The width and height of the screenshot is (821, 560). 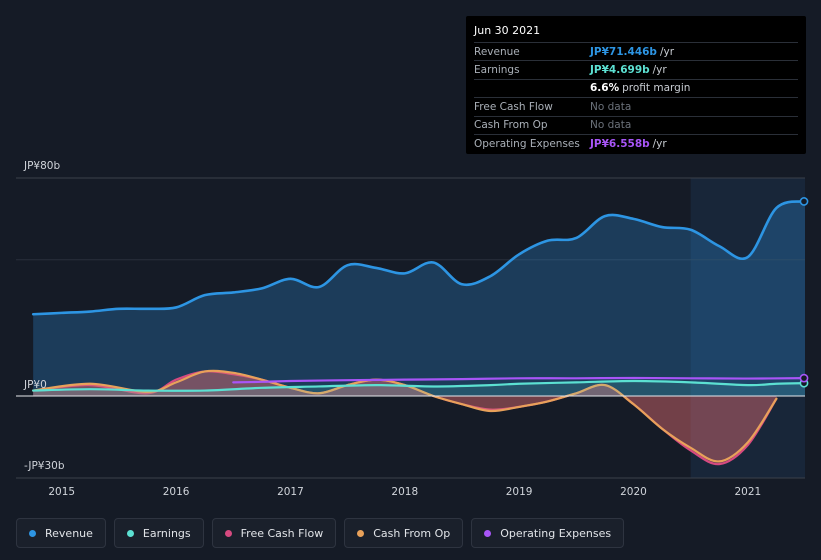 What do you see at coordinates (519, 380) in the screenshot?
I see `series-line-operating-expenses` at bounding box center [519, 380].